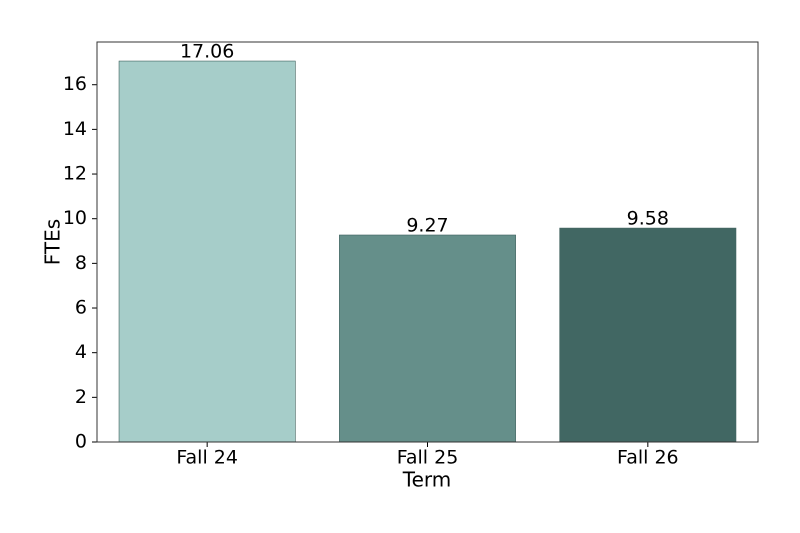  Describe the element at coordinates (207, 458) in the screenshot. I see `x-tick-label: Fall 24` at that location.